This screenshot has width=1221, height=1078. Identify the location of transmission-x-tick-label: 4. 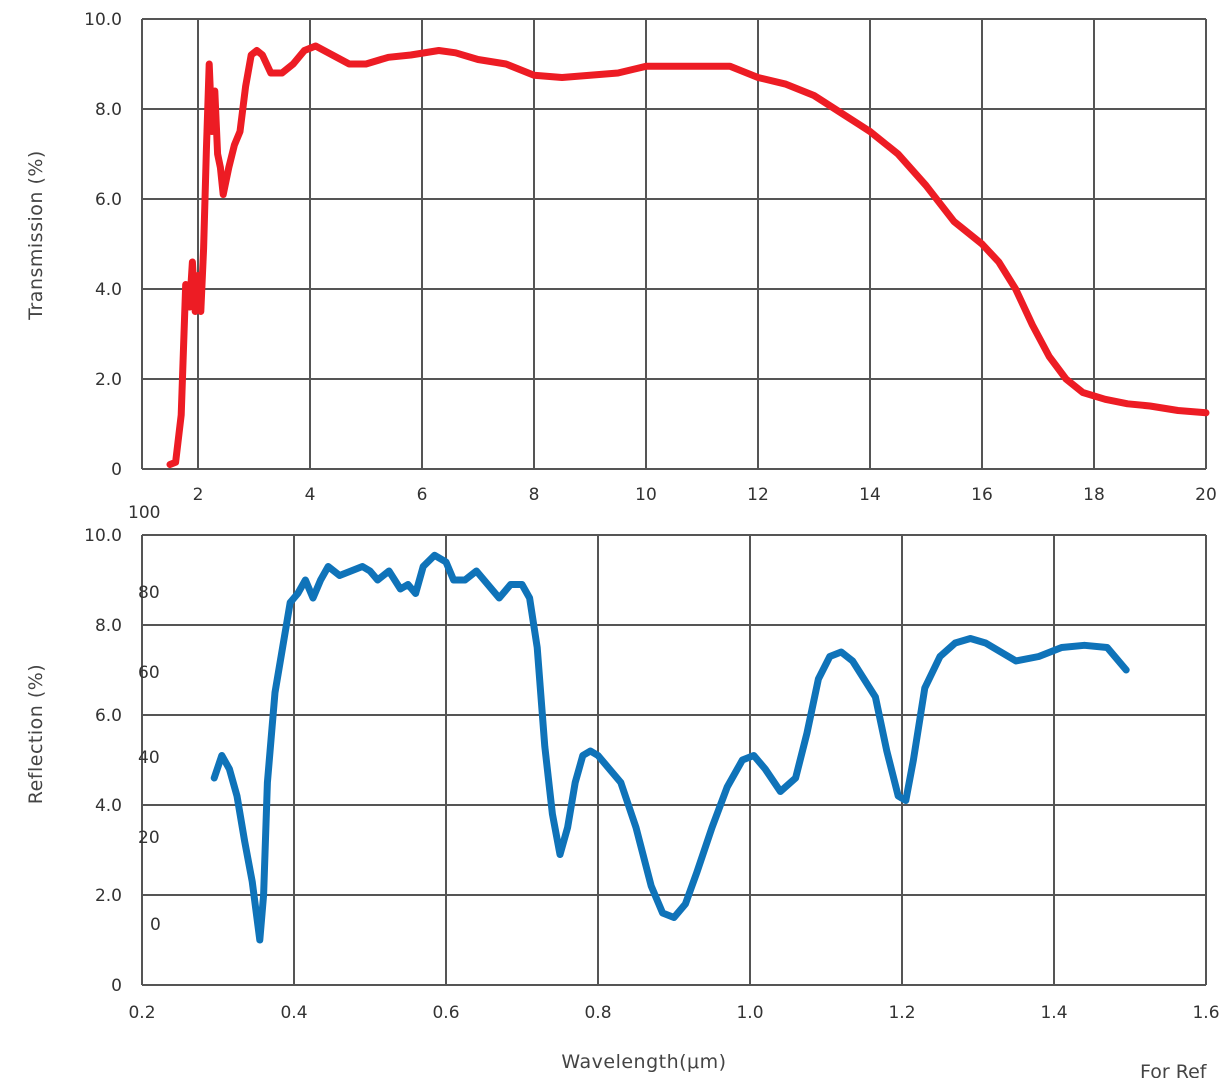
(310, 495).